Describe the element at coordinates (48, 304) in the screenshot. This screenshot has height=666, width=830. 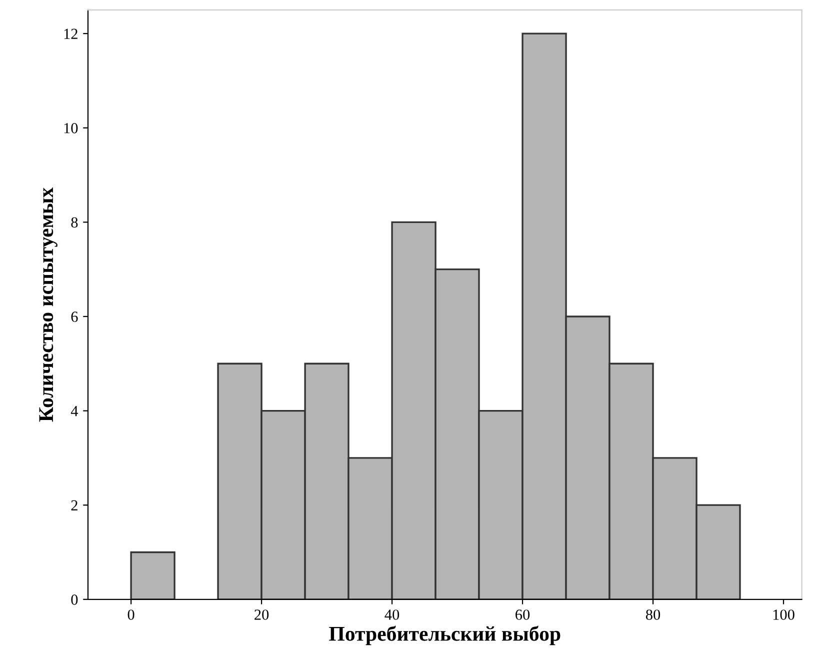
I see `y-axis-title: Количество испытуемых` at that location.